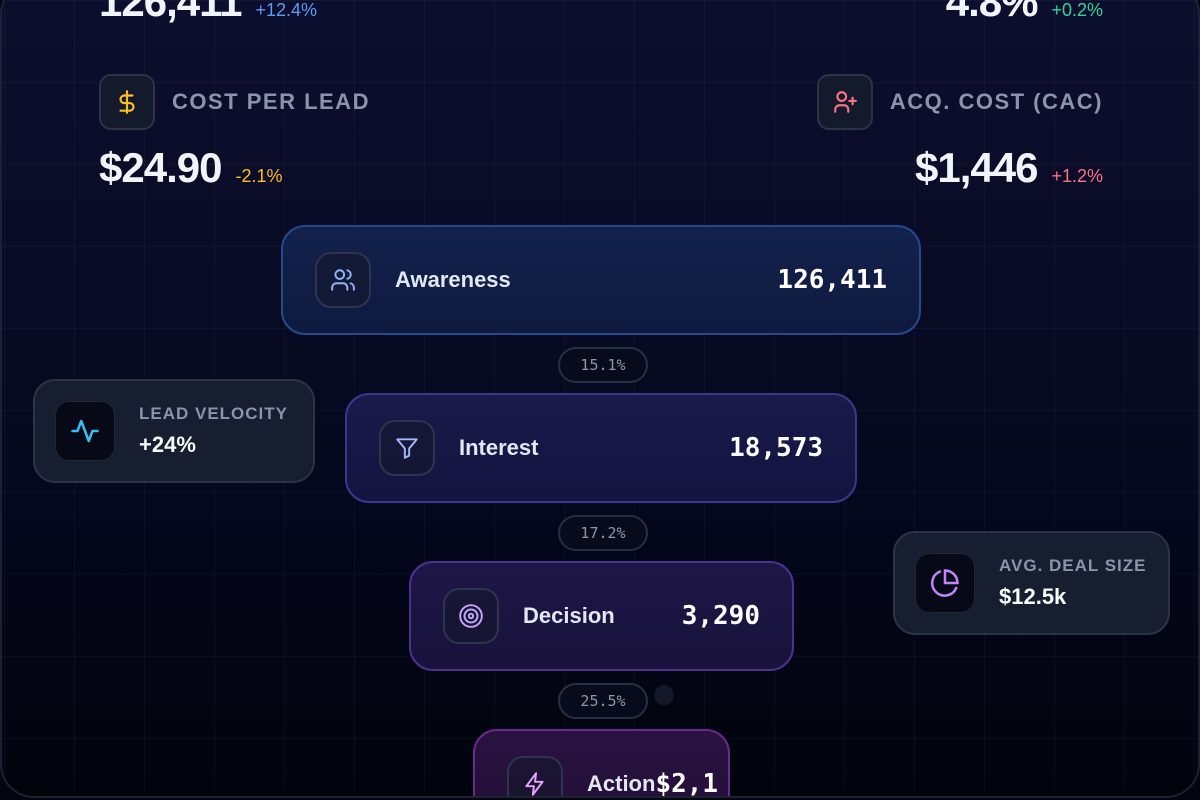 The image size is (1200, 800). Describe the element at coordinates (1077, 10) in the screenshot. I see `stat-delta: +0.2%` at that location.